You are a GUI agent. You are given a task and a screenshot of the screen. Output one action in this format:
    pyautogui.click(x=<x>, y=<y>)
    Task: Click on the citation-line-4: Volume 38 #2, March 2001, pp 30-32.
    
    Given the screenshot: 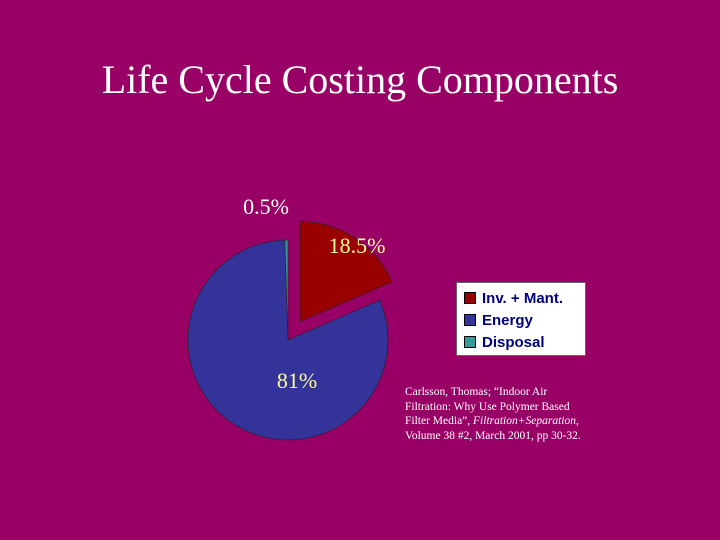 What is the action you would take?
    pyautogui.click(x=493, y=435)
    